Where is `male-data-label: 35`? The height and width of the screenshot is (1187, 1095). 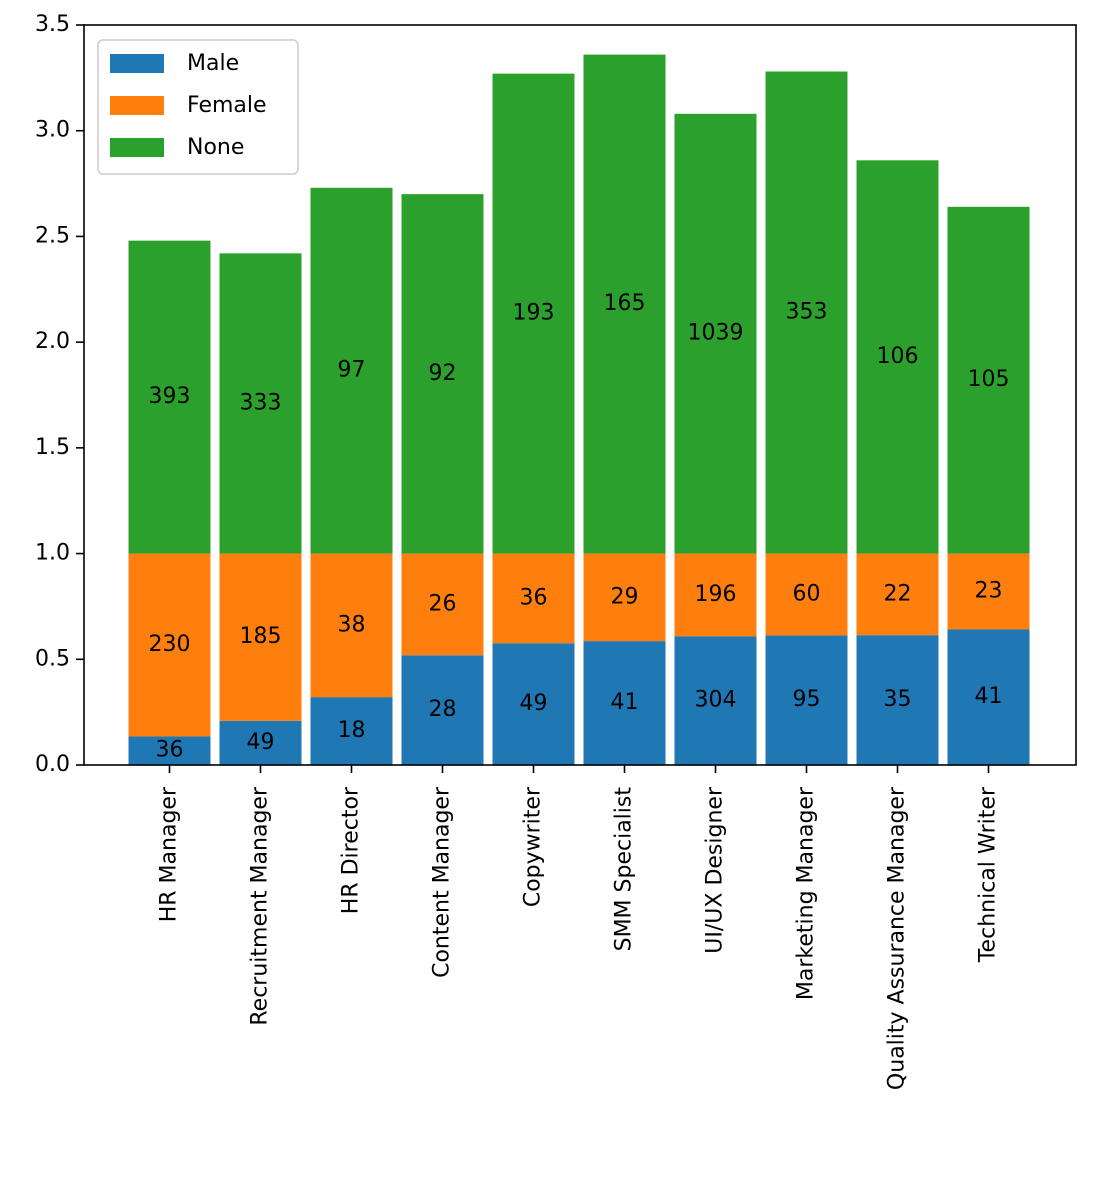
male-data-label: 35 is located at coordinates (898, 699).